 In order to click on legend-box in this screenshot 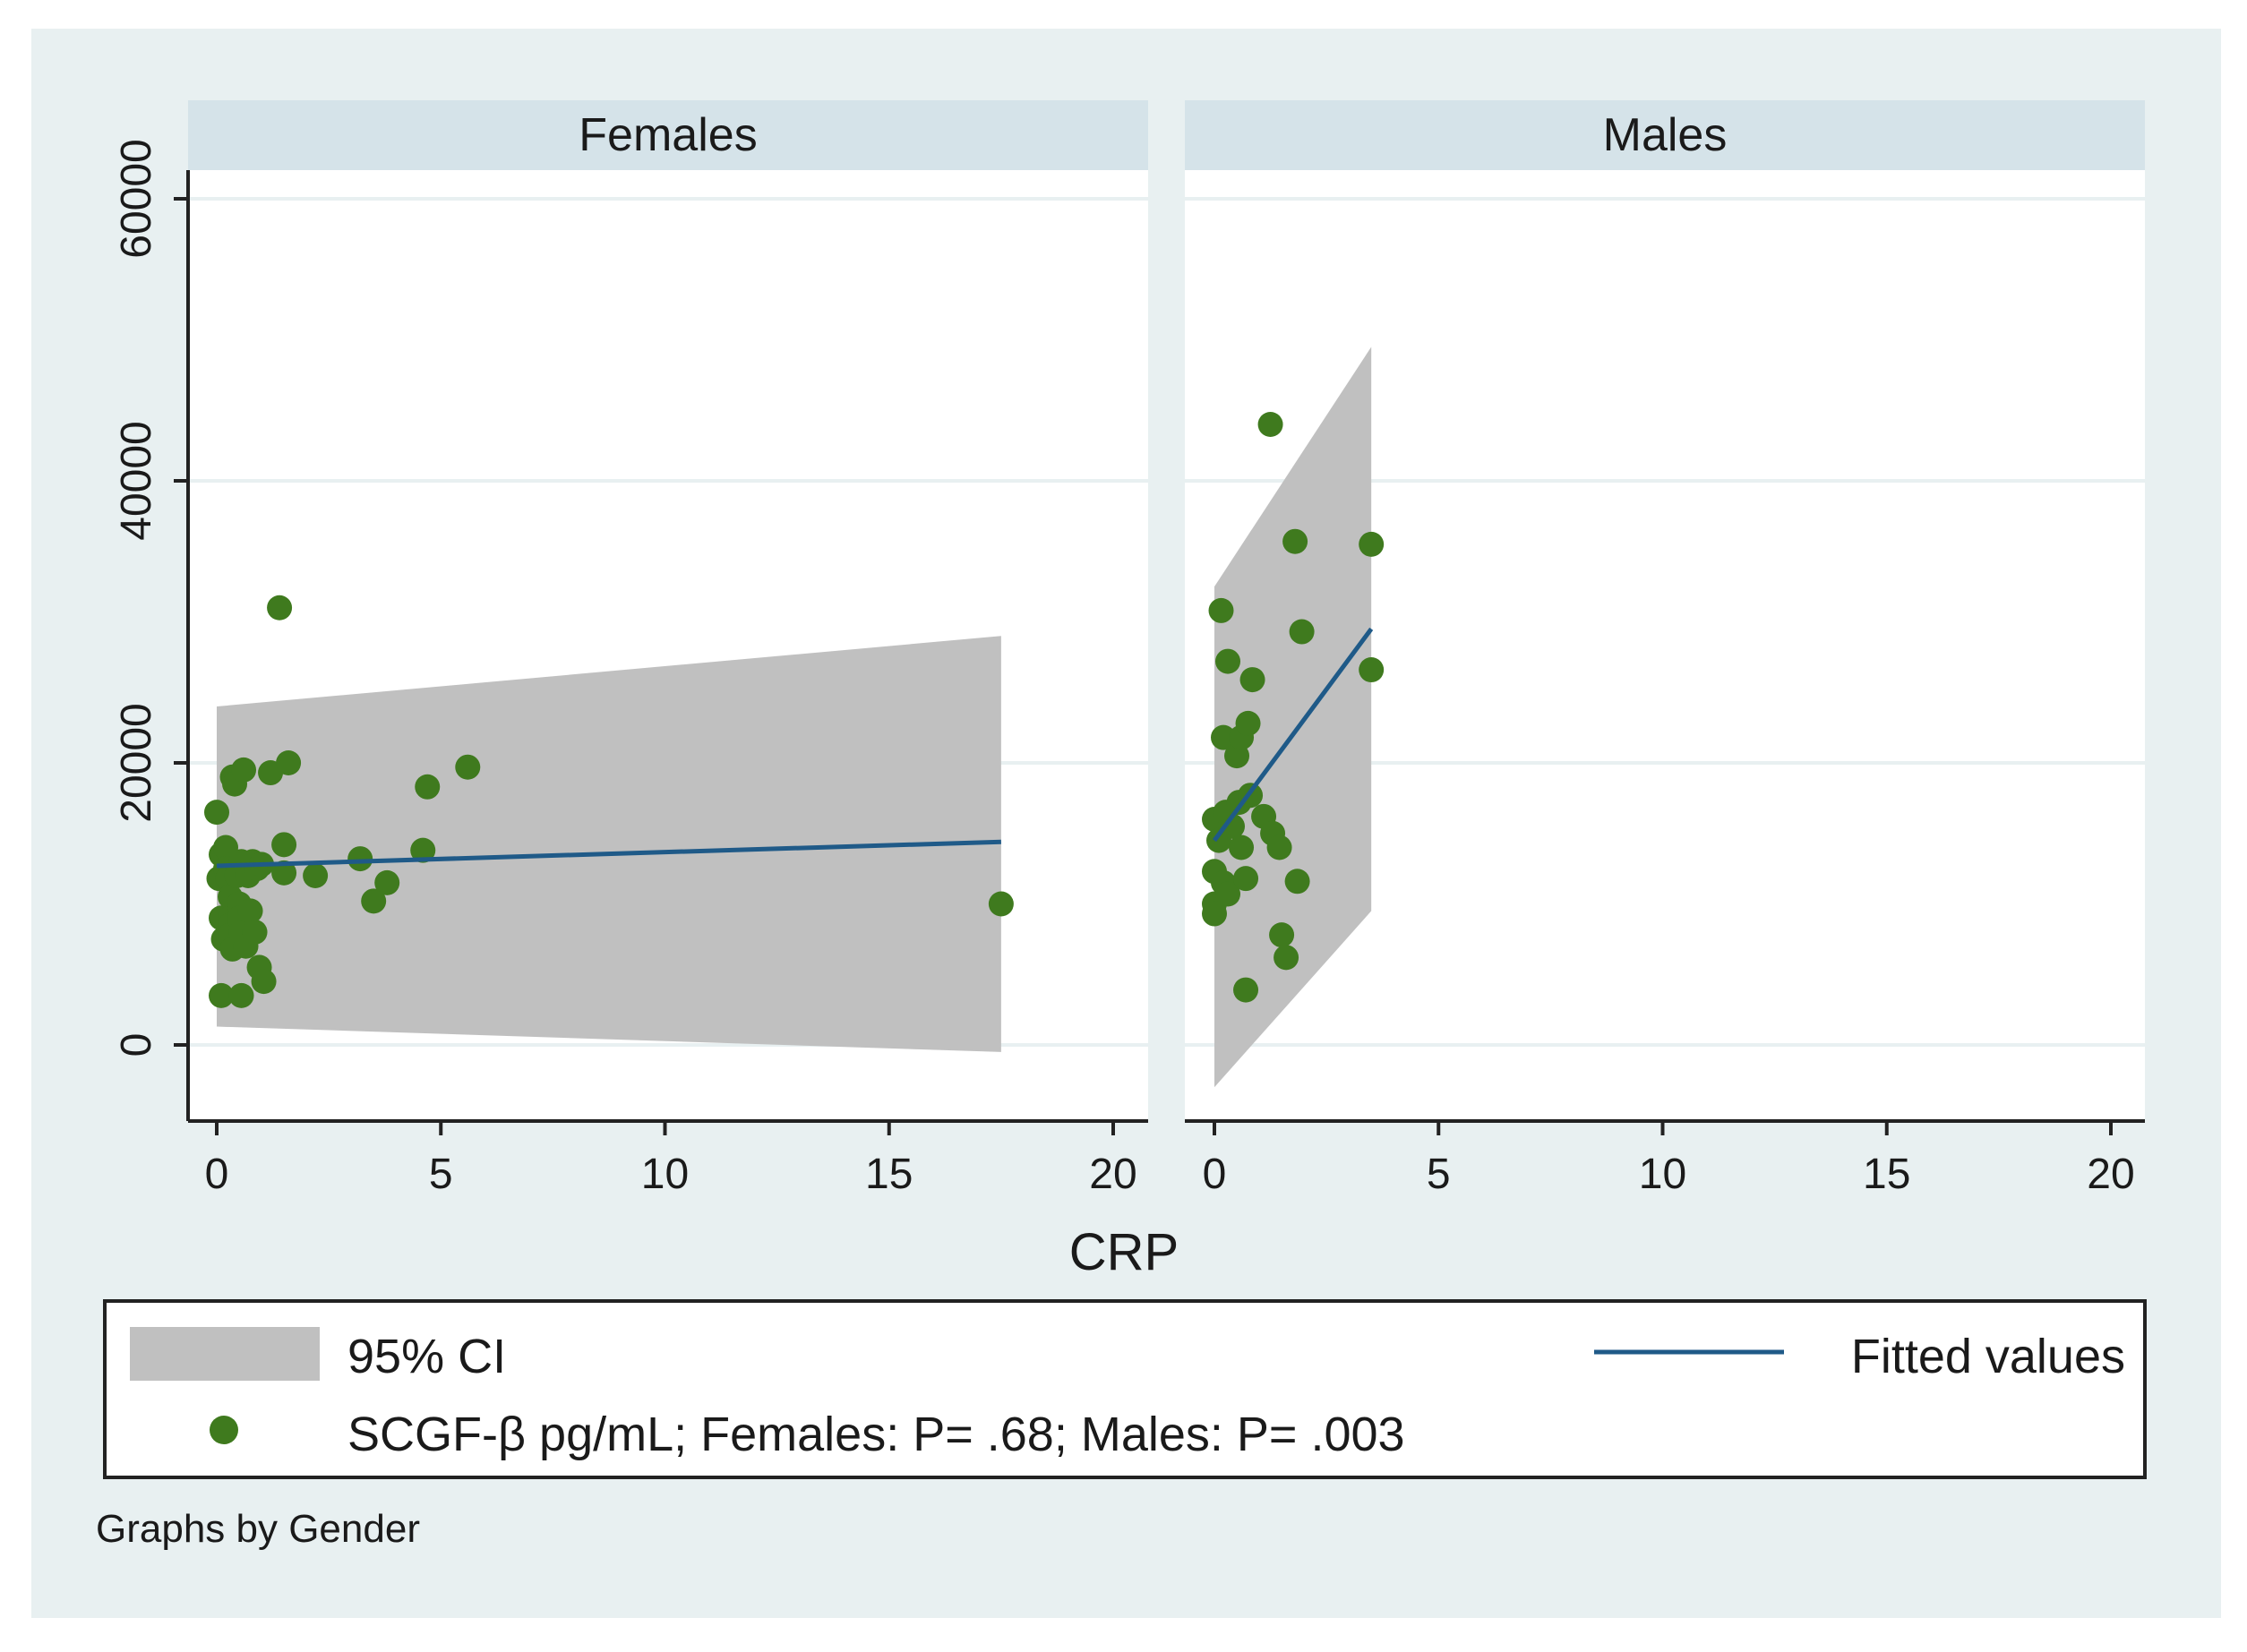, I will do `click(1125, 1389)`.